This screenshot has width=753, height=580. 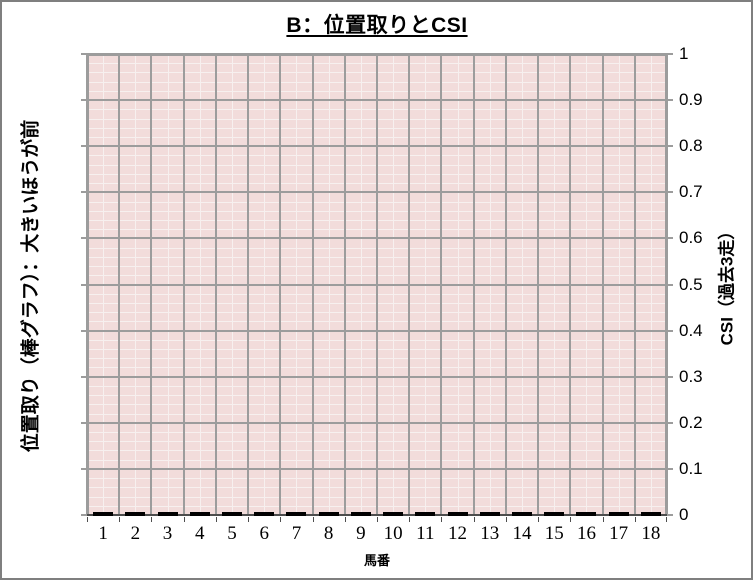 What do you see at coordinates (328, 533) in the screenshot?
I see `x-tick-label: 8` at bounding box center [328, 533].